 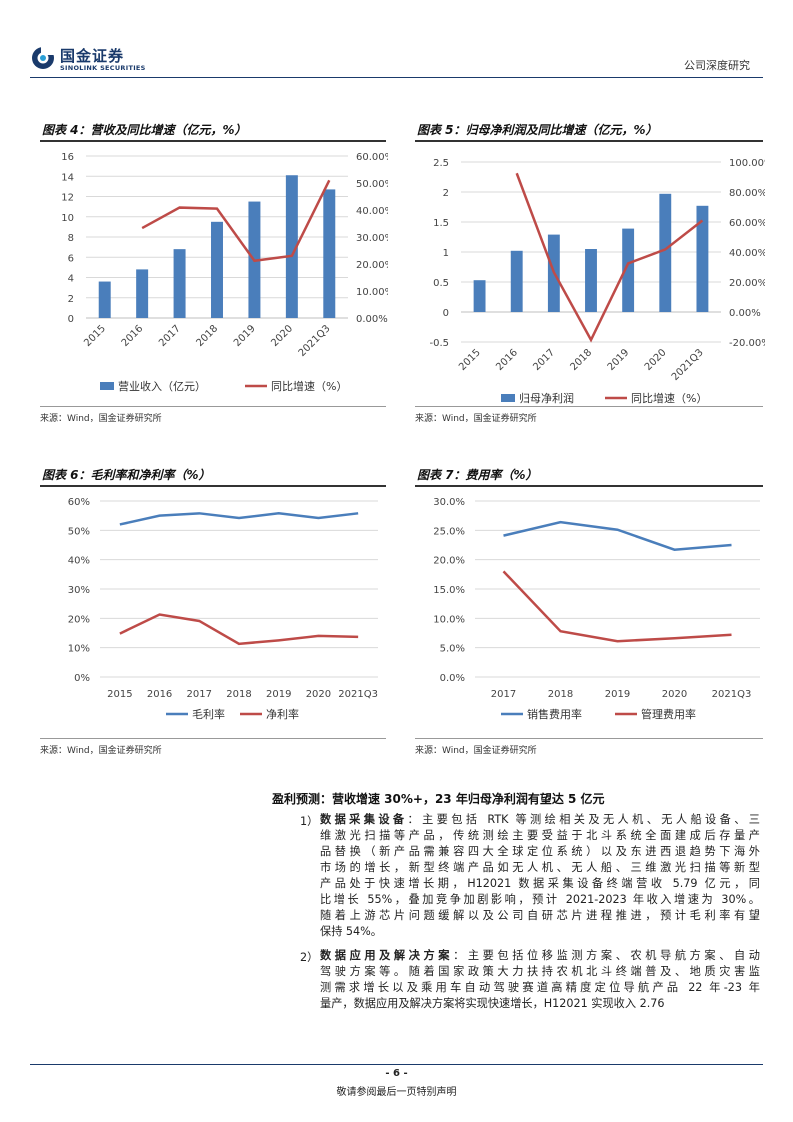 I want to click on logo-icon, so click(x=43, y=58).